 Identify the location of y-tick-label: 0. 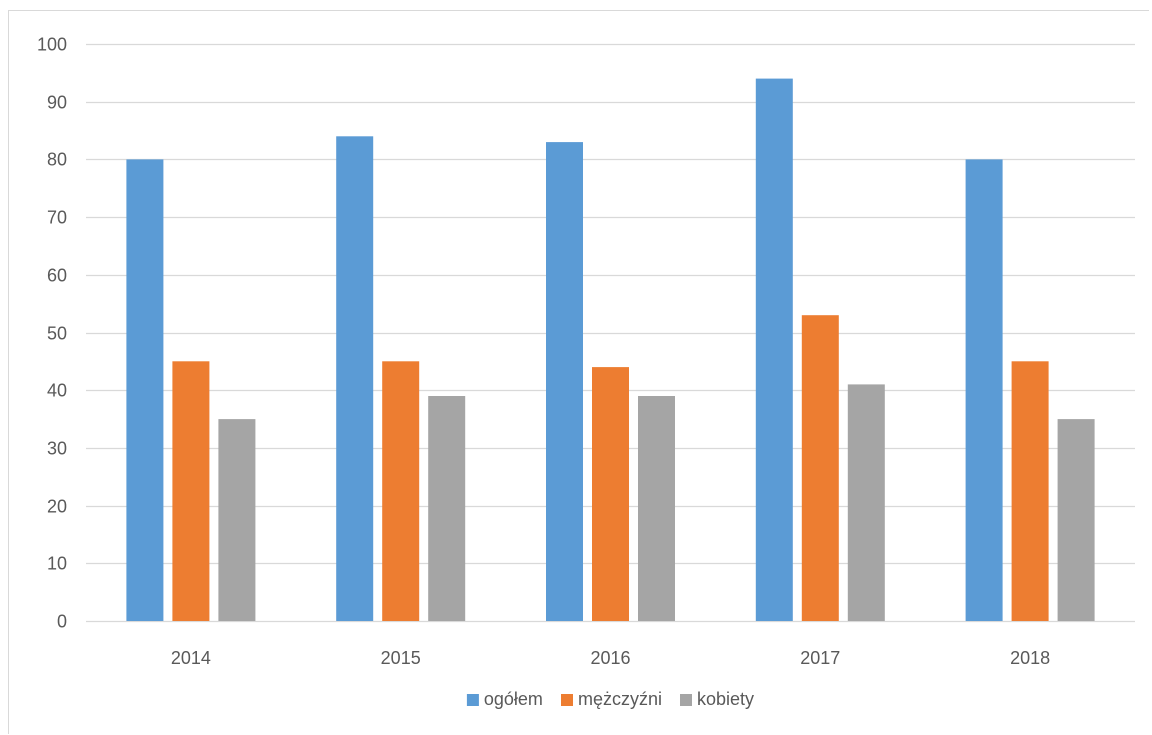
(62, 622).